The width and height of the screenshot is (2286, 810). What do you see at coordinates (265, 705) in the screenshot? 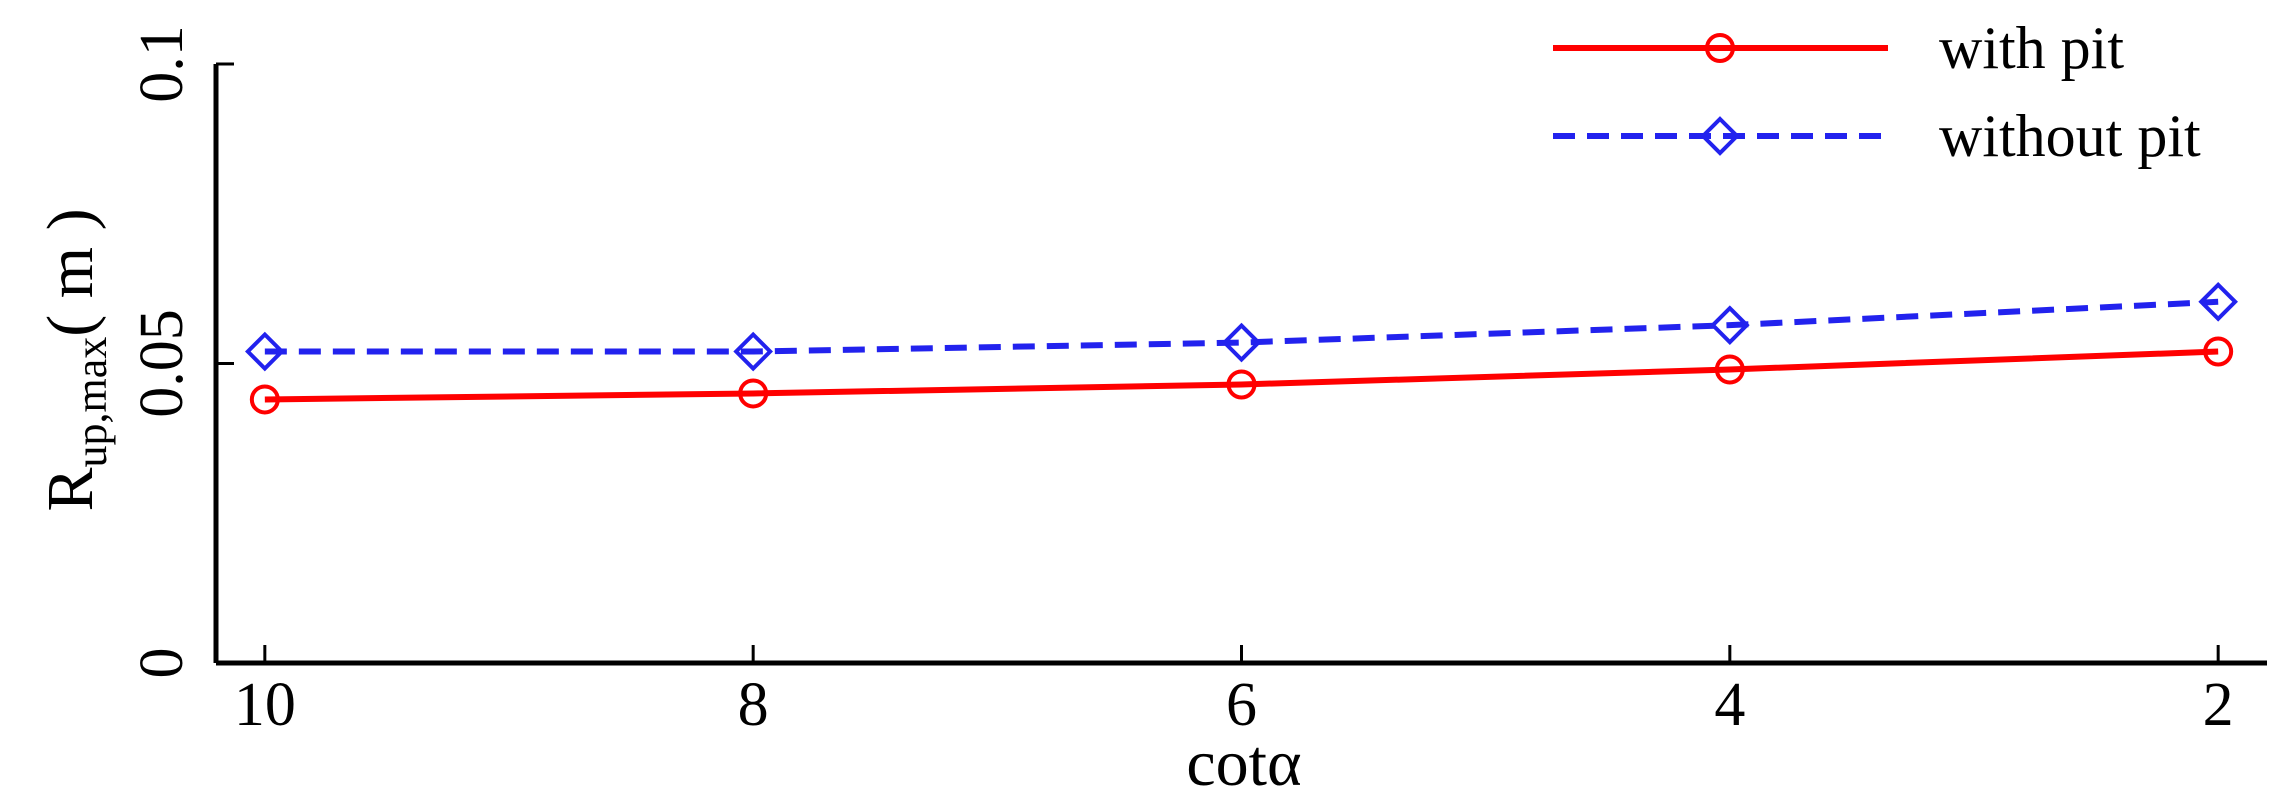
I see `x-tick-label: 10` at bounding box center [265, 705].